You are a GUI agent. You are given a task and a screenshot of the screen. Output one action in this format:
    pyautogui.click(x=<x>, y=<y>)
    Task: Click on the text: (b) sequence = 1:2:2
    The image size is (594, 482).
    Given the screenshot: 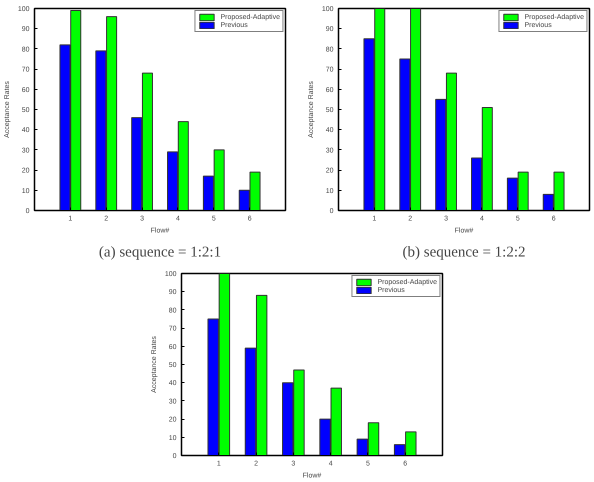 What is the action you would take?
    pyautogui.click(x=464, y=252)
    